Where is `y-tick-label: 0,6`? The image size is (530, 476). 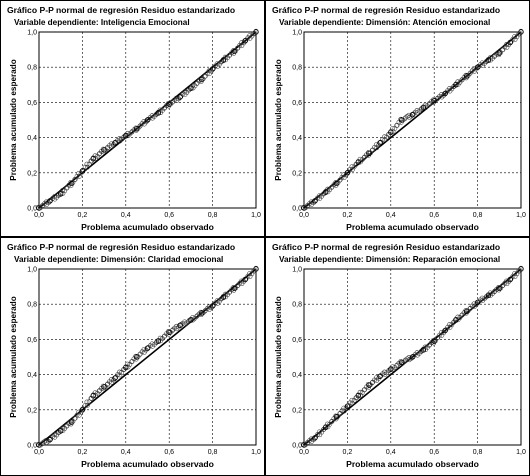 y-tick-label: 0,6 is located at coordinates (32, 103).